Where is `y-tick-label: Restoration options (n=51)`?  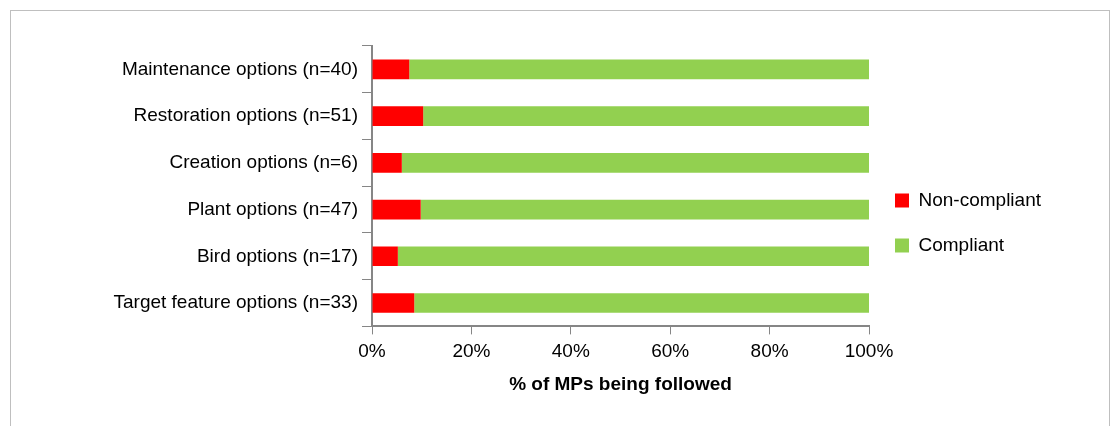 y-tick-label: Restoration options (n=51) is located at coordinates (245, 115).